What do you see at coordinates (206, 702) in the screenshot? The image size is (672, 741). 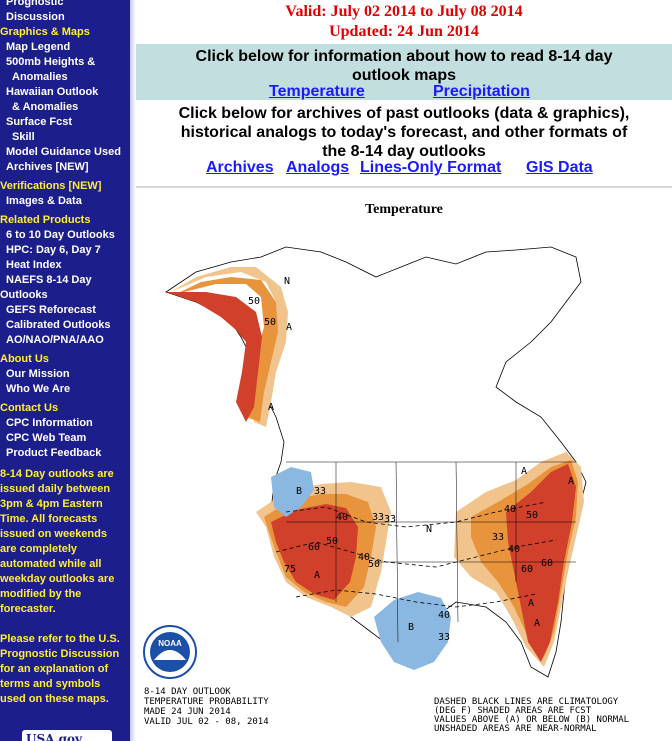 I see `caption-line2: TEMPERATURE PROBABILITY` at bounding box center [206, 702].